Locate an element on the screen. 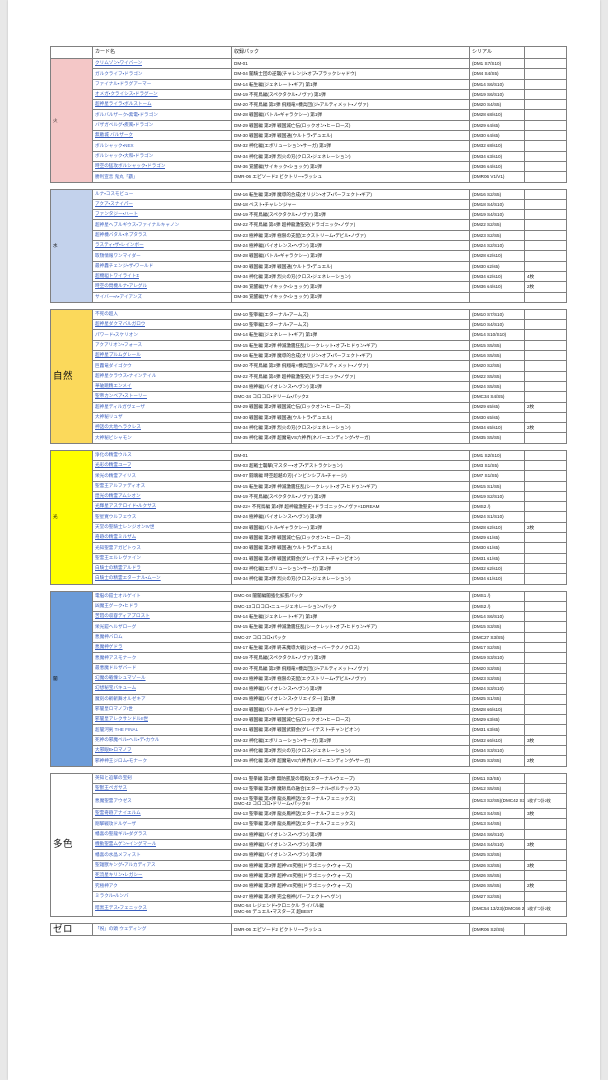 This screenshot has width=608, height=1080. card-name-link: 暗黒王デス・フェニックス is located at coordinates (121, 908).